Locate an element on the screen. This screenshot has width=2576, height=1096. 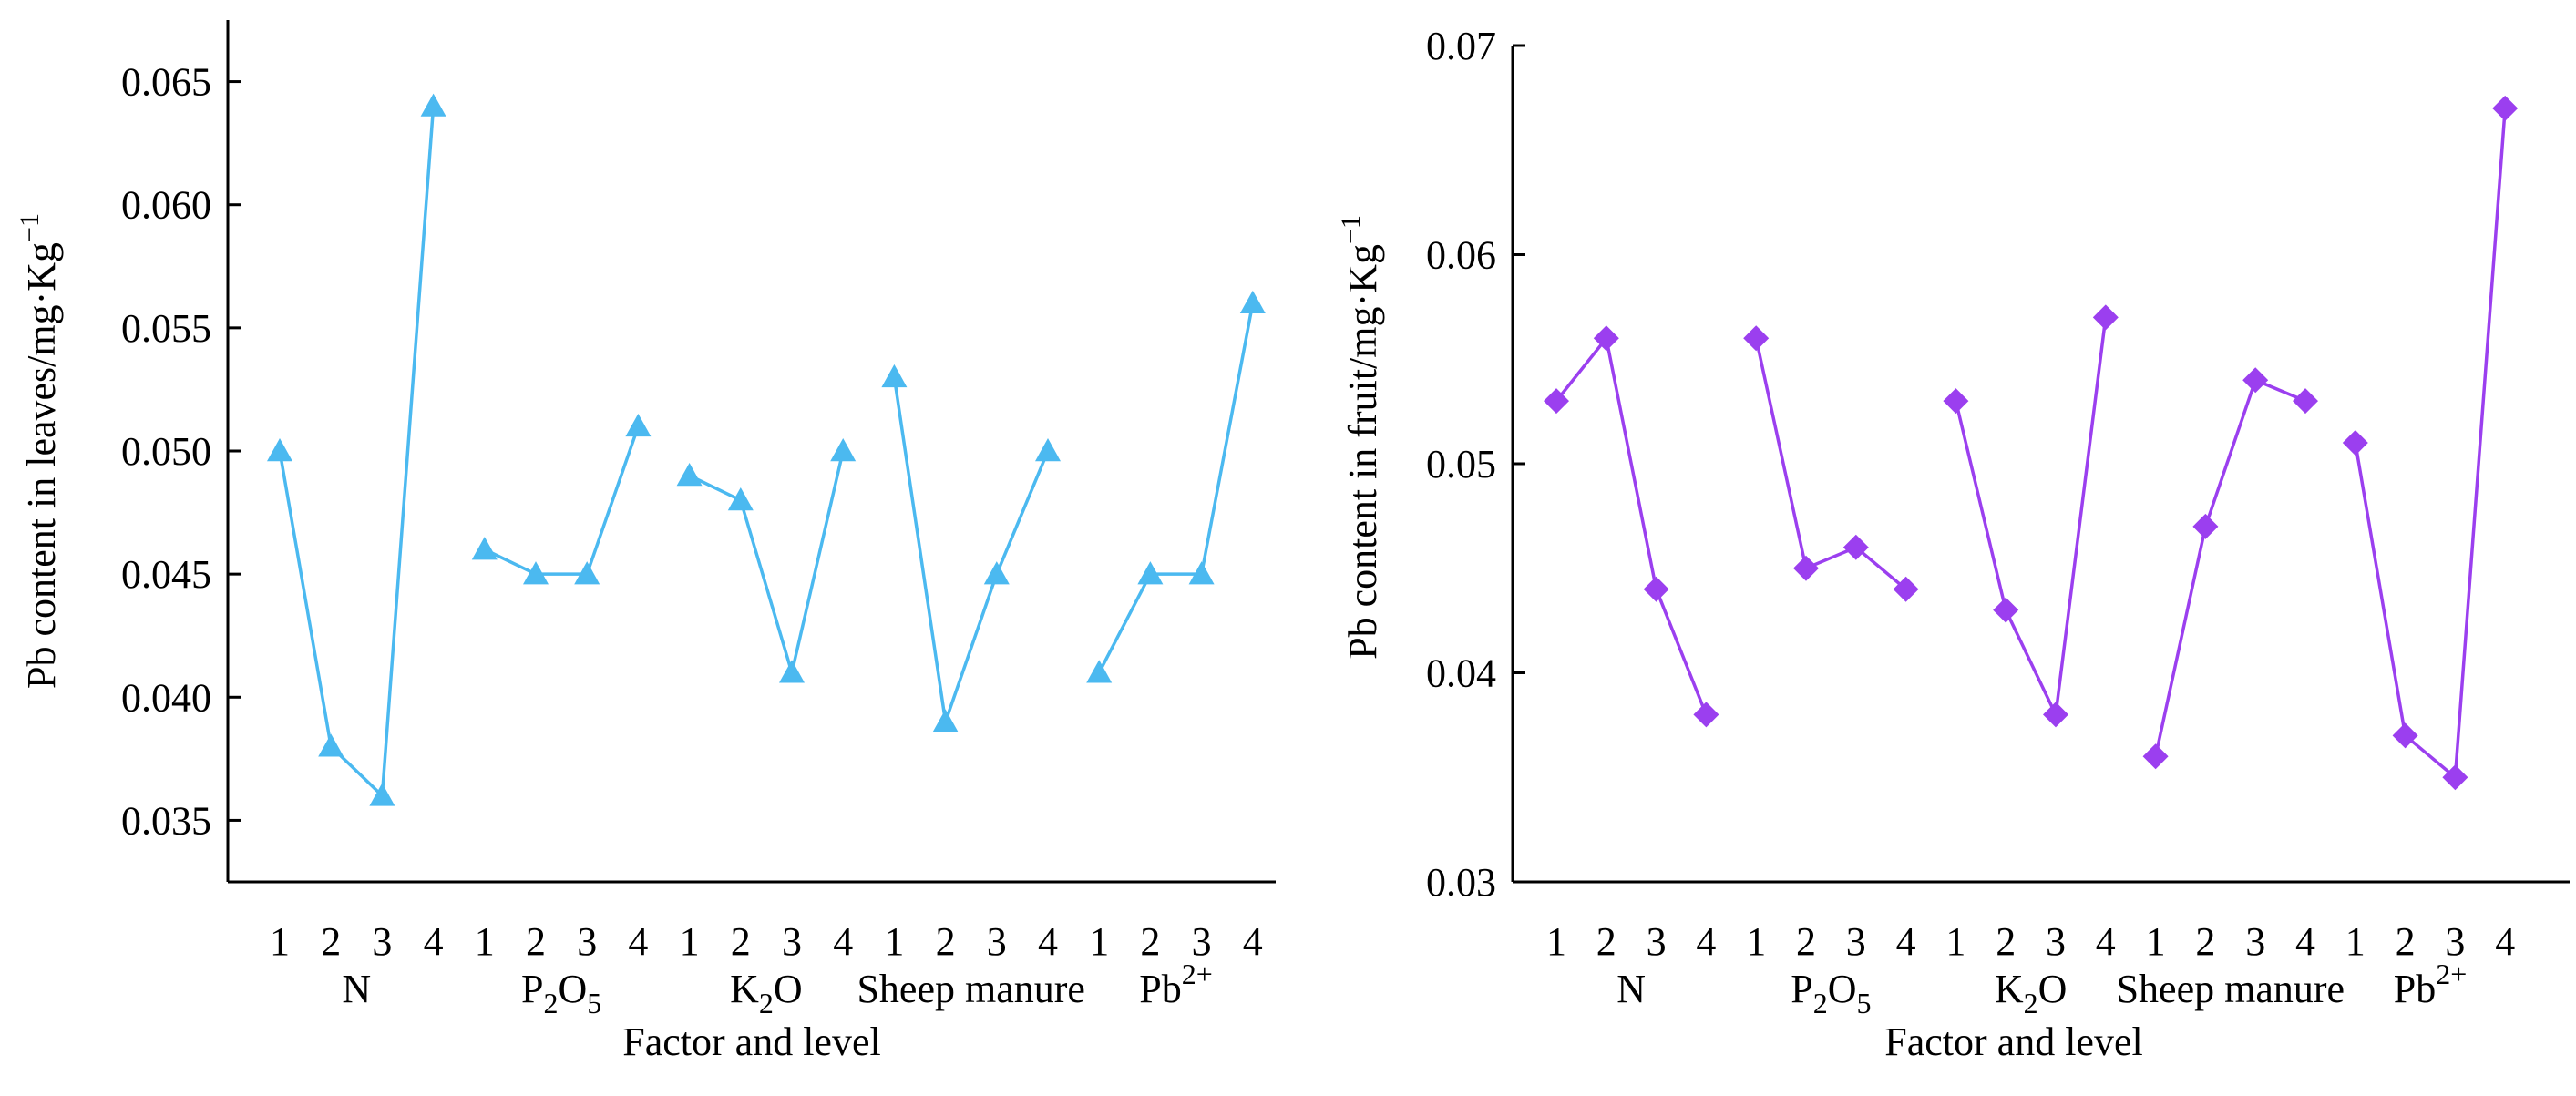
y-tick-label: 0.045 is located at coordinates (166, 574).